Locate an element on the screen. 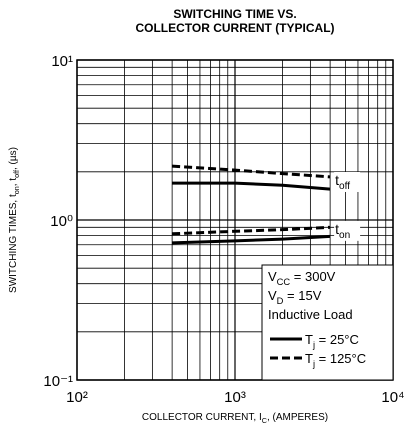  legend-note-part: = 15V is located at coordinates (302, 295).